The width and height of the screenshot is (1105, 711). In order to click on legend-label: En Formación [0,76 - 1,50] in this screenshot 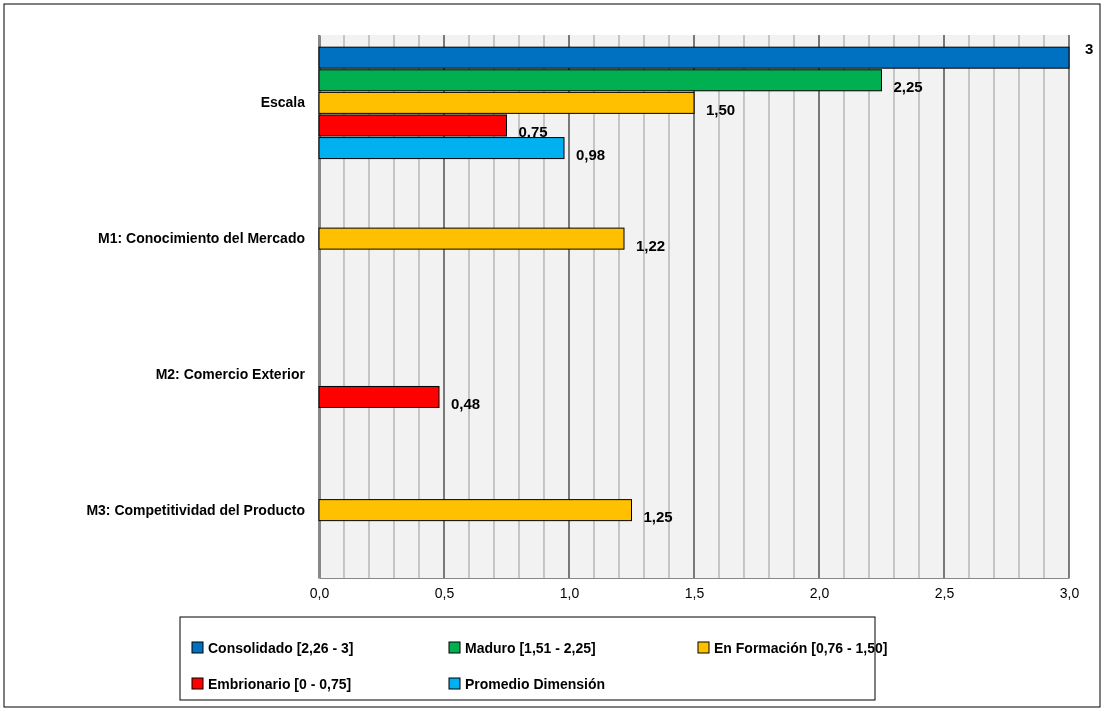, I will do `click(801, 648)`.